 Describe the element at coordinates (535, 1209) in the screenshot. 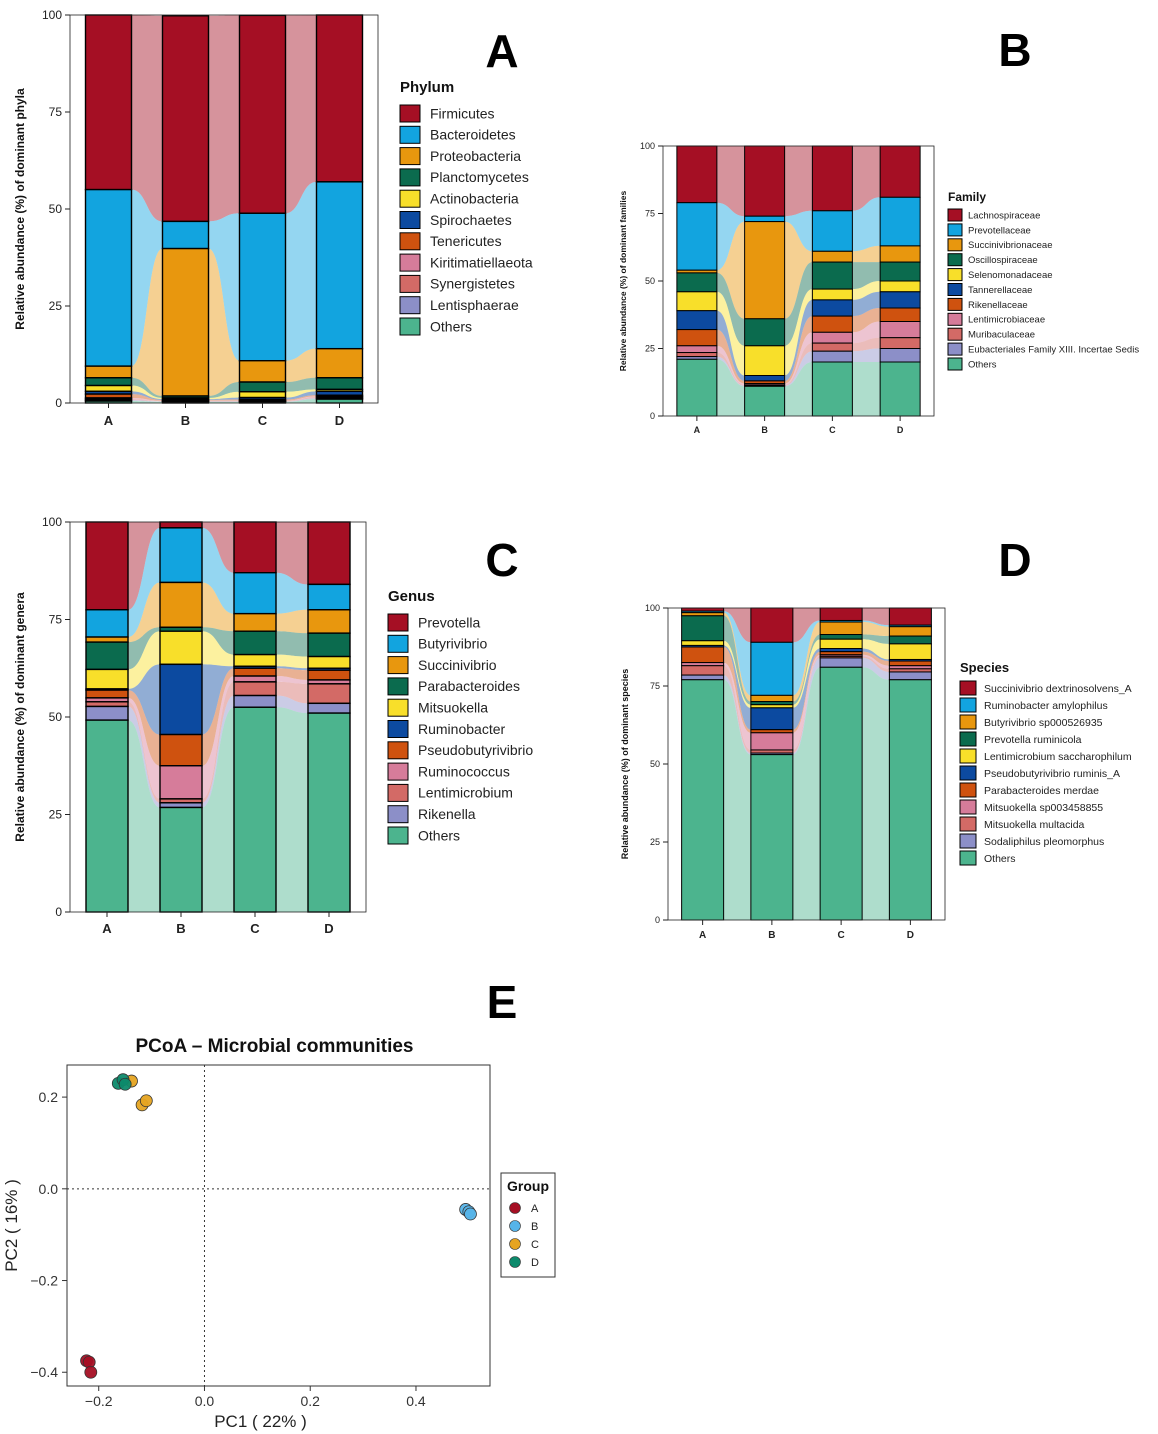

I see `legend-label: A` at that location.